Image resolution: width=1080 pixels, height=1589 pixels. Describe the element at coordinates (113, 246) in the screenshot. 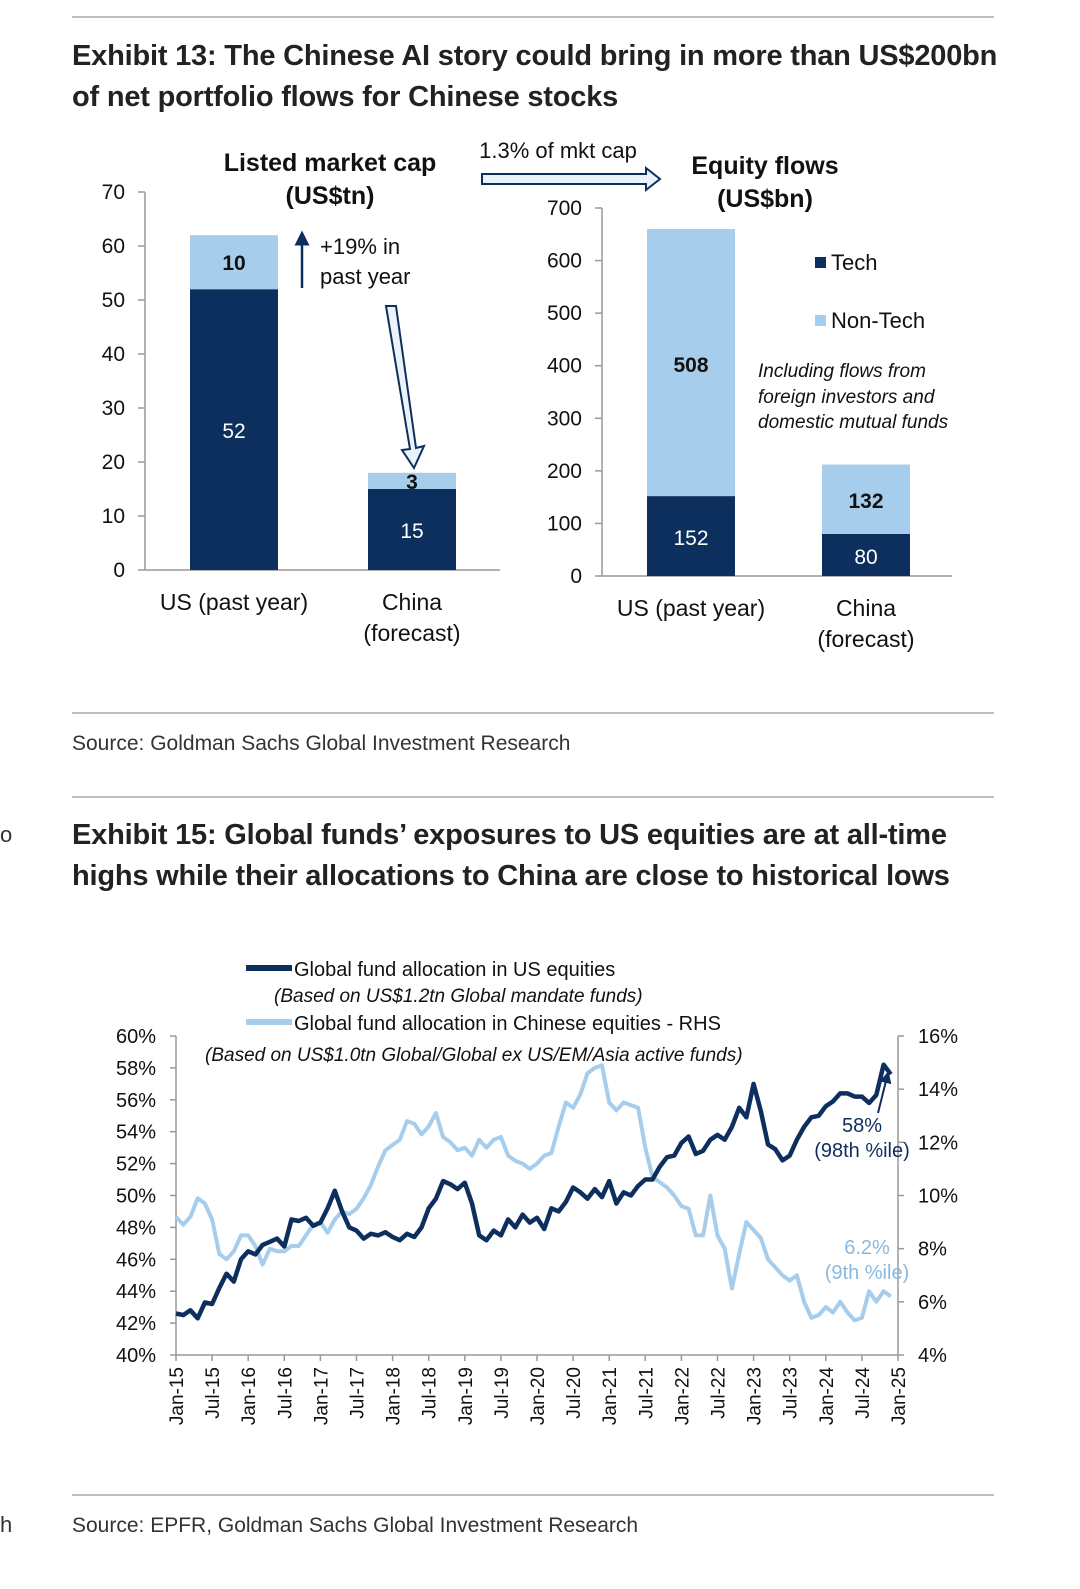

I see `market-cap-ytick-label: 60` at that location.